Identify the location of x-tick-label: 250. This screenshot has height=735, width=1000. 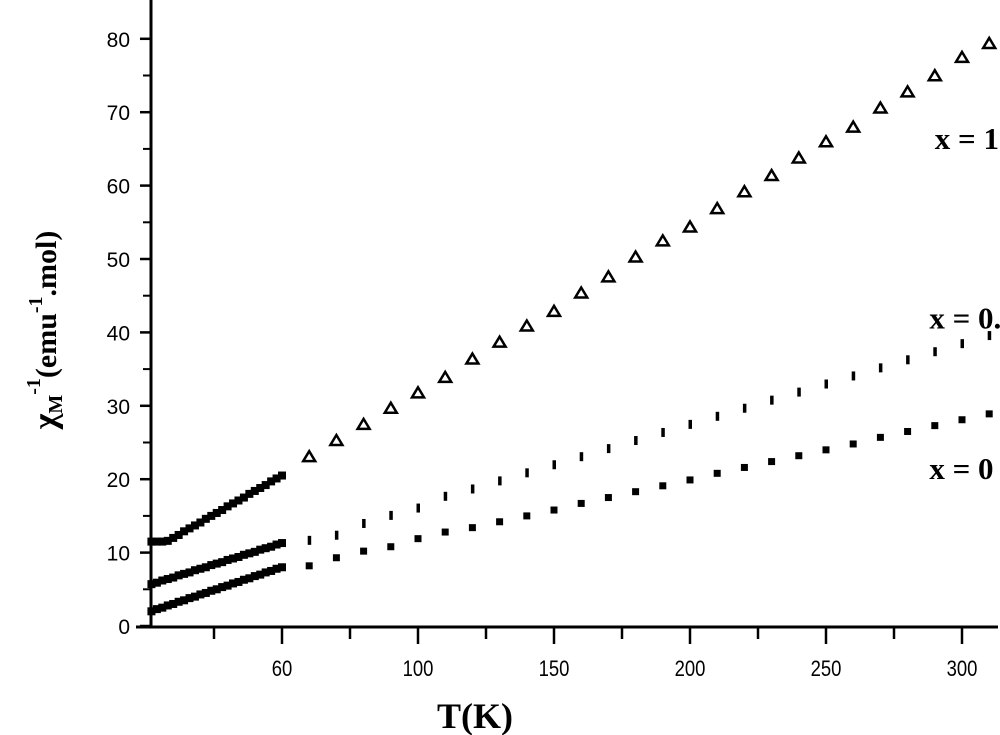
(826, 670).